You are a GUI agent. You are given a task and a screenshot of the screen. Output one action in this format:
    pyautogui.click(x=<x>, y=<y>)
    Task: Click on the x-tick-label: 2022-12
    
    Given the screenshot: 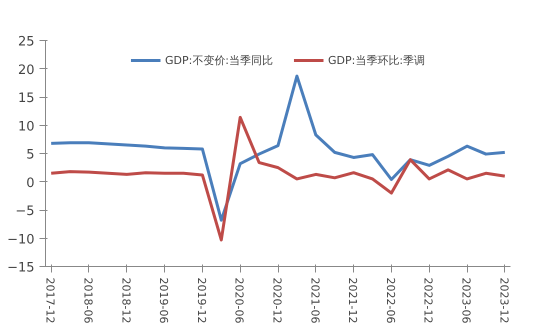 What is the action you would take?
    pyautogui.click(x=428, y=301)
    